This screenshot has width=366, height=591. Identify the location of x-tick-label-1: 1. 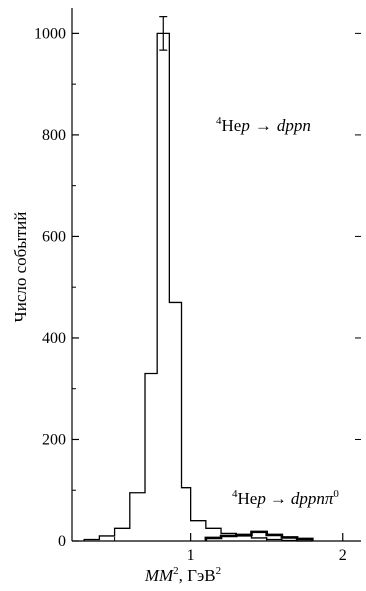
(191, 555).